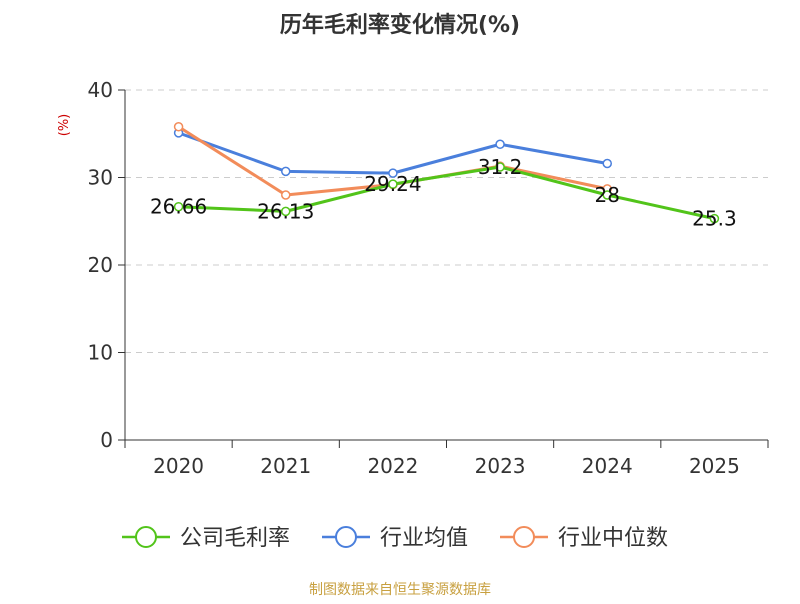 The width and height of the screenshot is (800, 604). Describe the element at coordinates (400, 590) in the screenshot. I see `source-note: 制图数据来自恒生聚源数据库` at that location.